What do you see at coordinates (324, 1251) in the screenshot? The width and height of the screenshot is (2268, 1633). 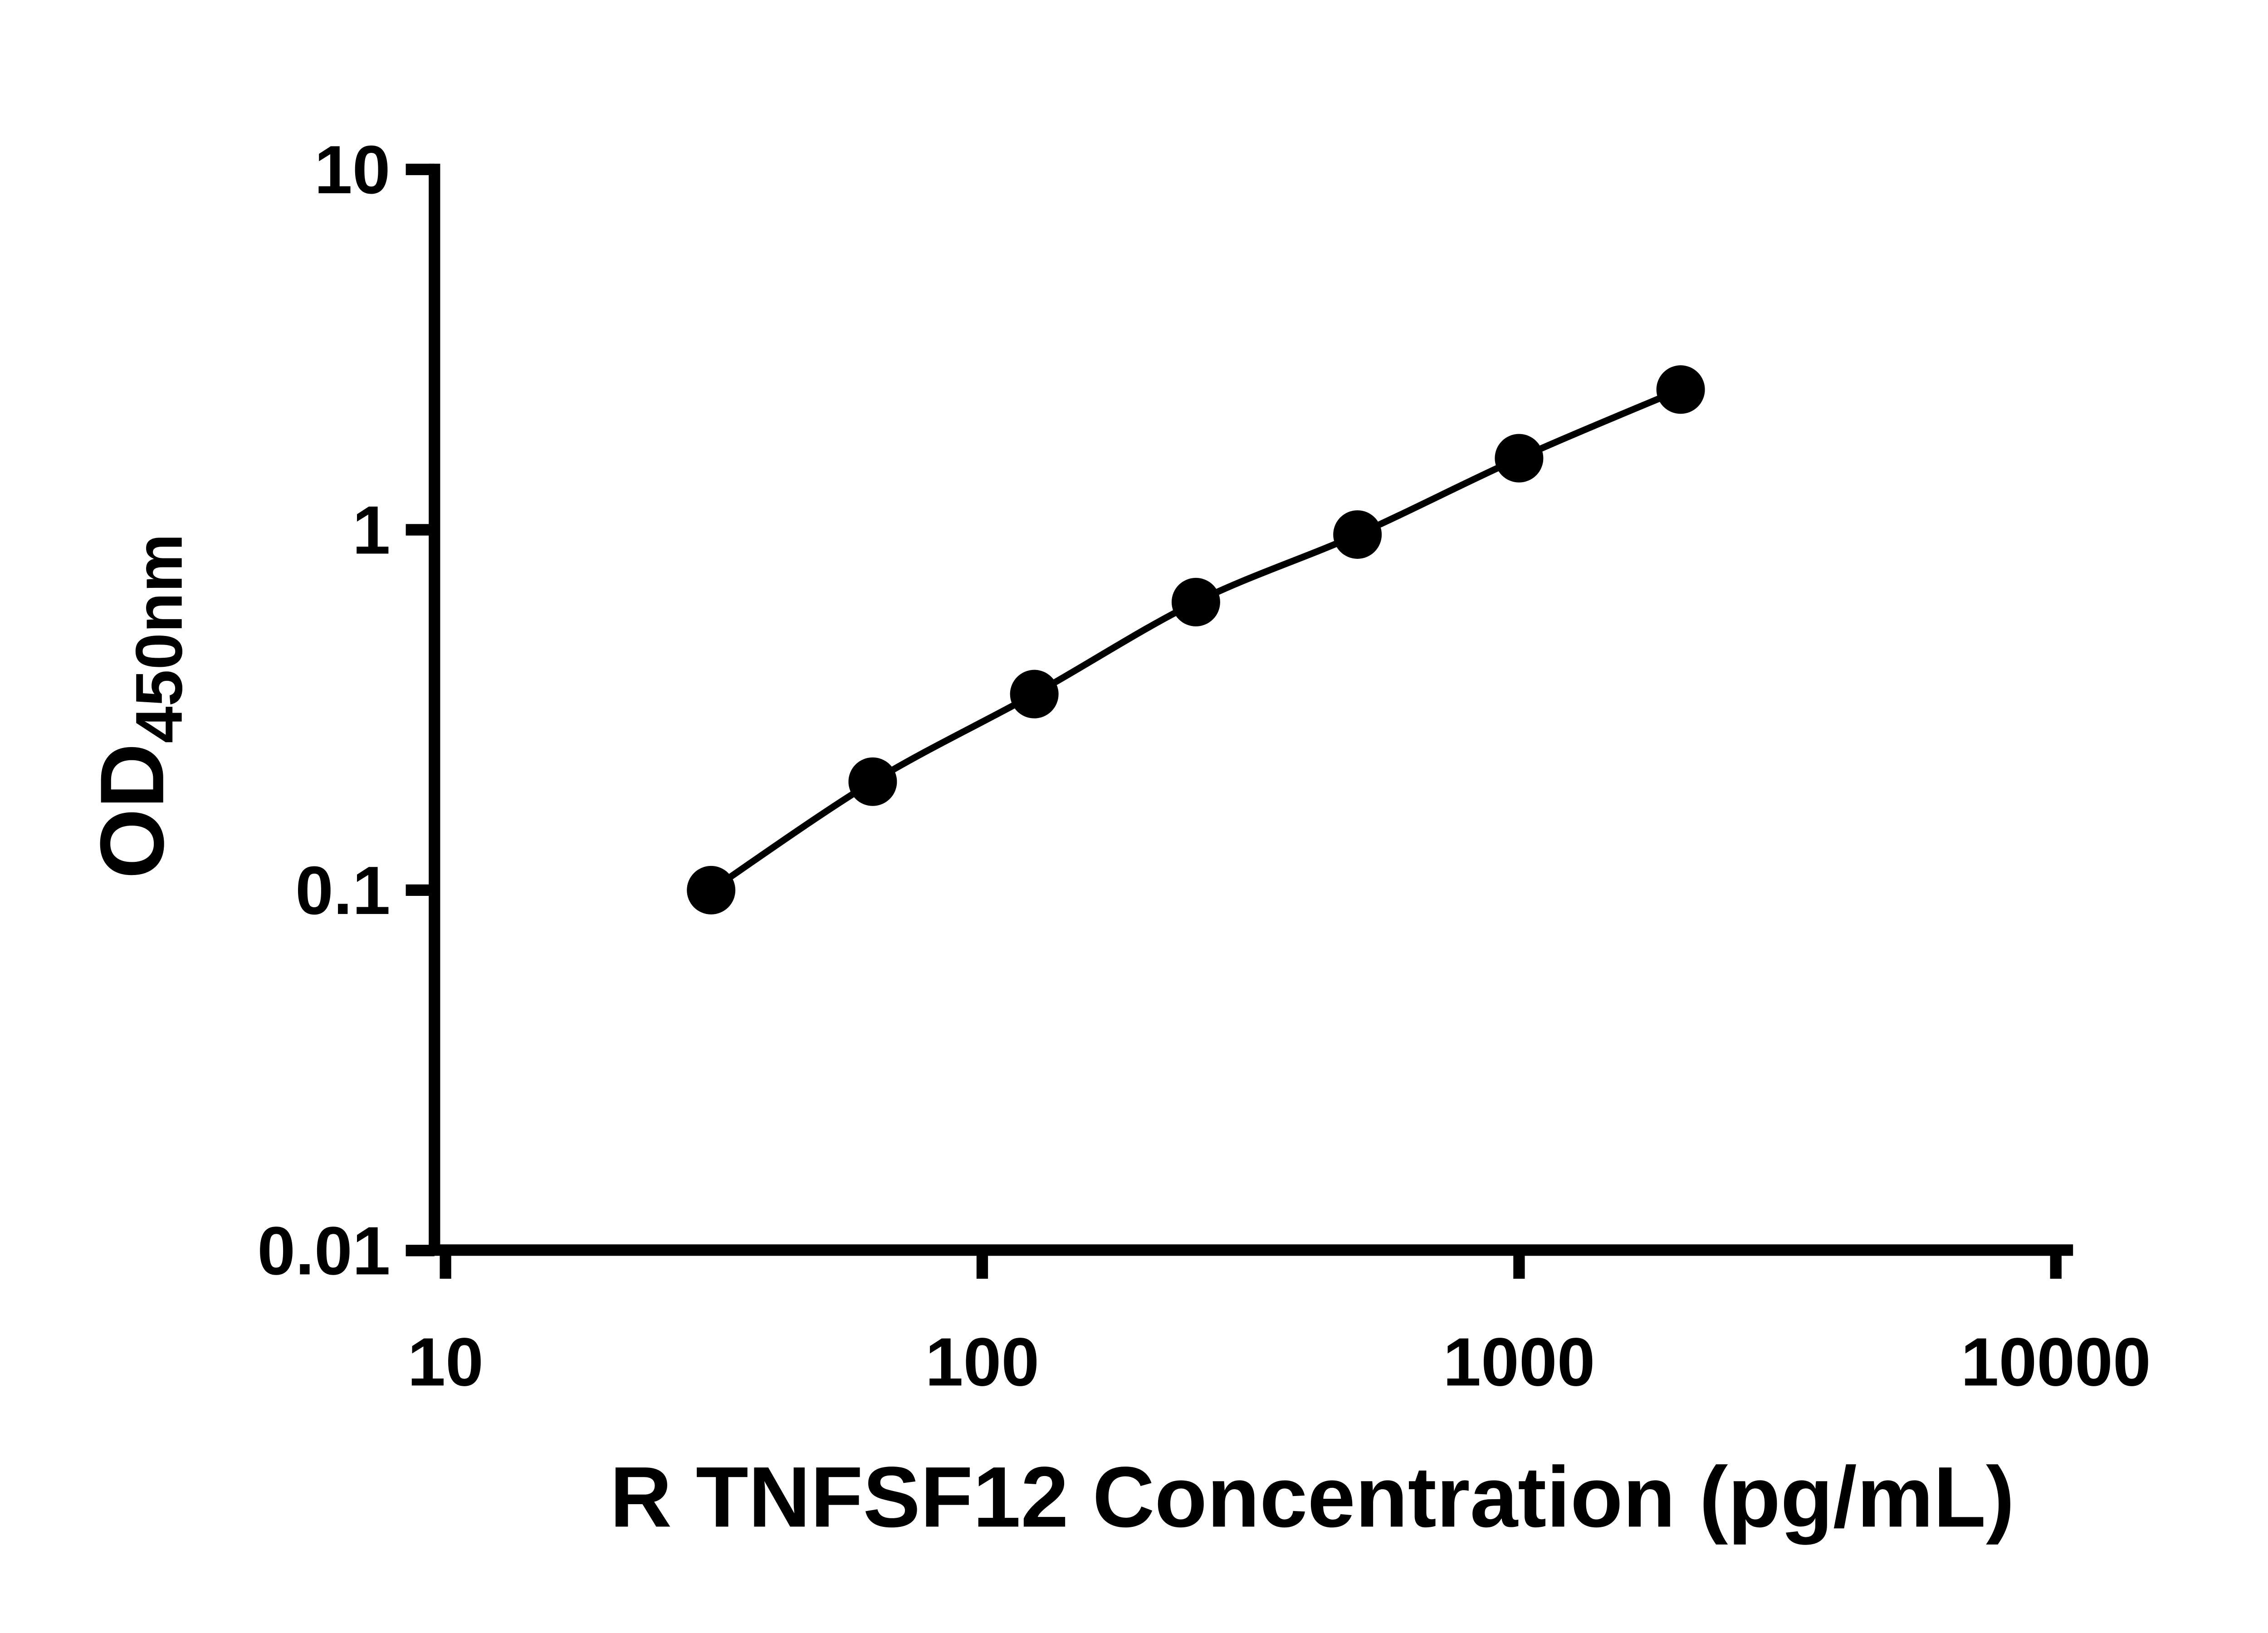 I see `y-tick-label: 0.01` at bounding box center [324, 1251].